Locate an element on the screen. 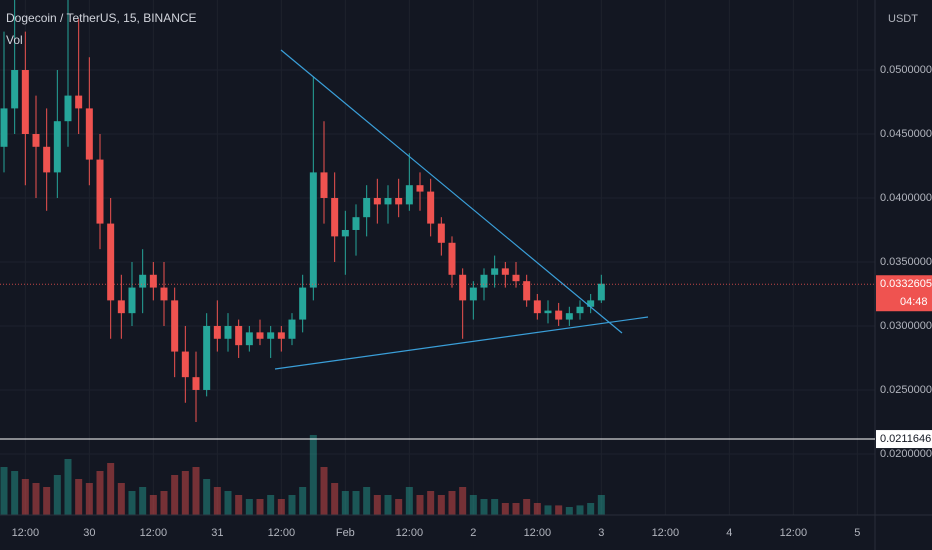 This screenshot has width=932, height=550. horizontal-line-tag is located at coordinates (904, 439).